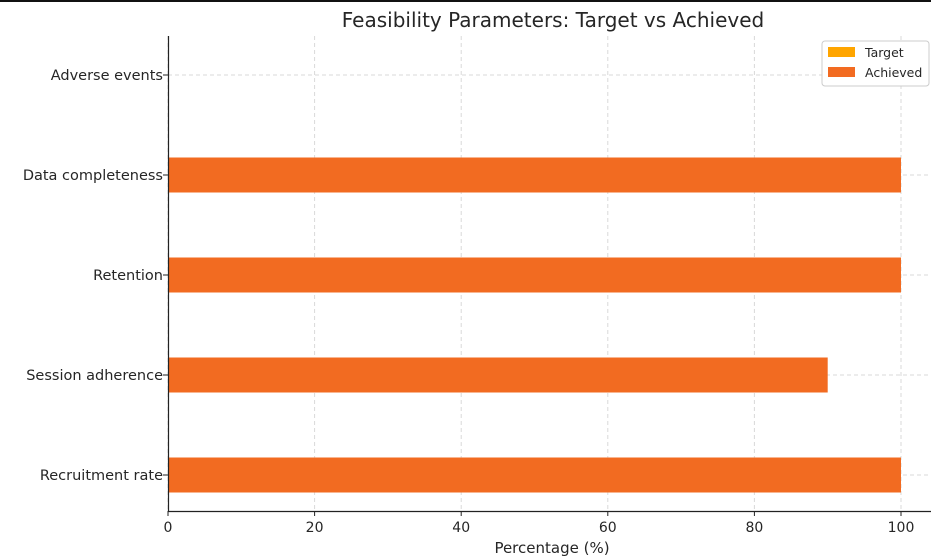 The width and height of the screenshot is (931, 558). What do you see at coordinates (107, 76) in the screenshot?
I see `y-tick-label: Adverse events` at bounding box center [107, 76].